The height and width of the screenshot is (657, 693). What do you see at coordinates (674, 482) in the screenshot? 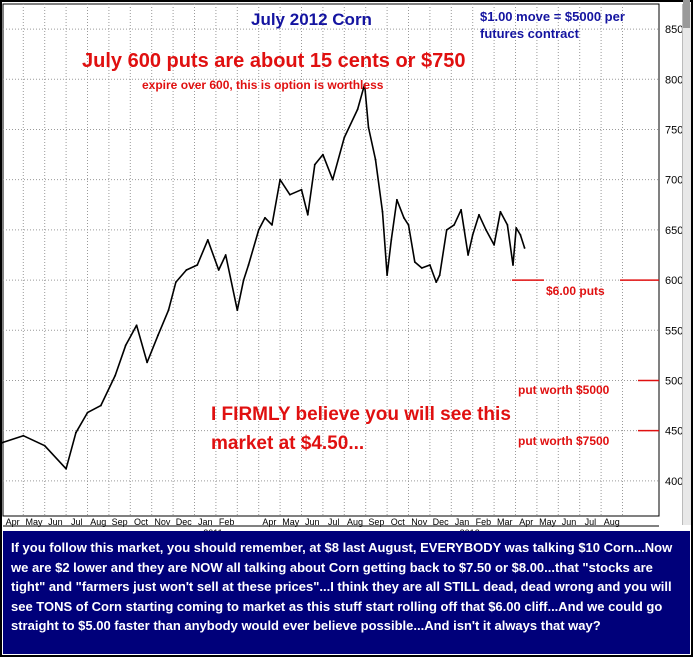
I see `y-tick-label: 400` at bounding box center [674, 482].